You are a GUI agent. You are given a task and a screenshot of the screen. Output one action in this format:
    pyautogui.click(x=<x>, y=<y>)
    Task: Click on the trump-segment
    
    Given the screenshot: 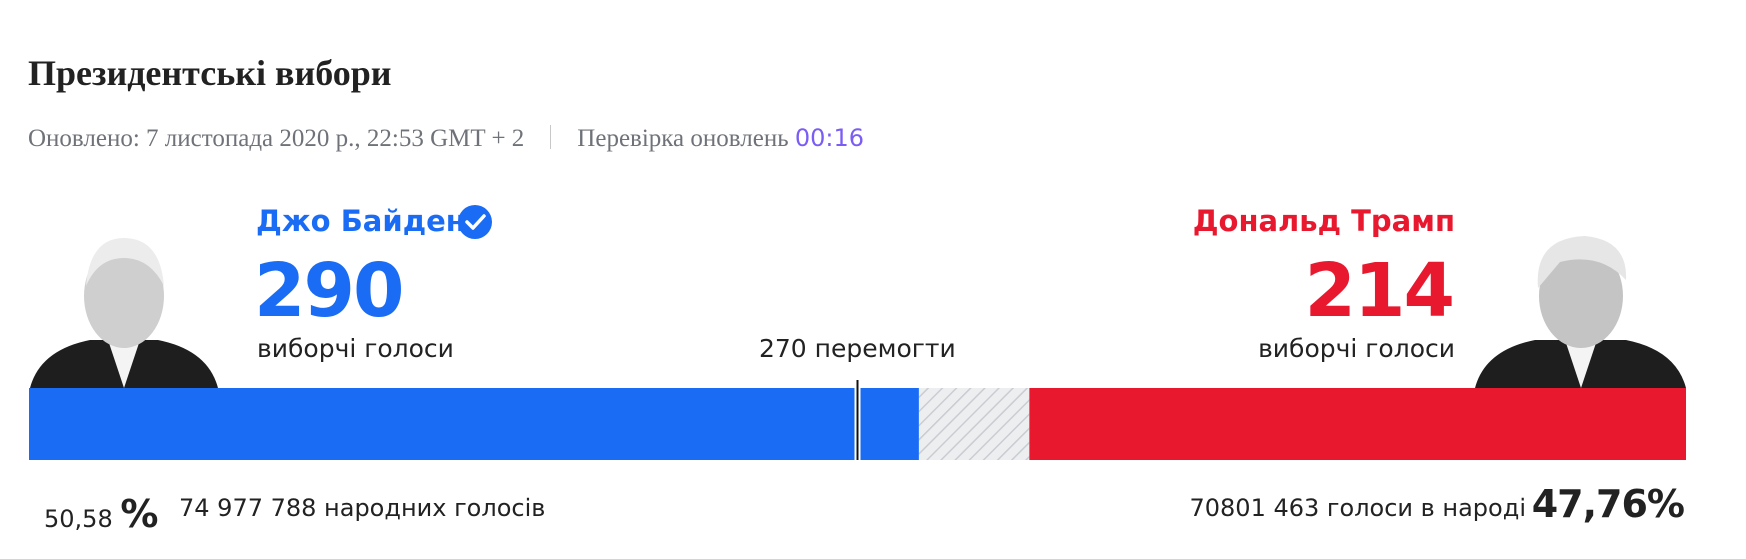 What is the action you would take?
    pyautogui.click(x=1357, y=424)
    